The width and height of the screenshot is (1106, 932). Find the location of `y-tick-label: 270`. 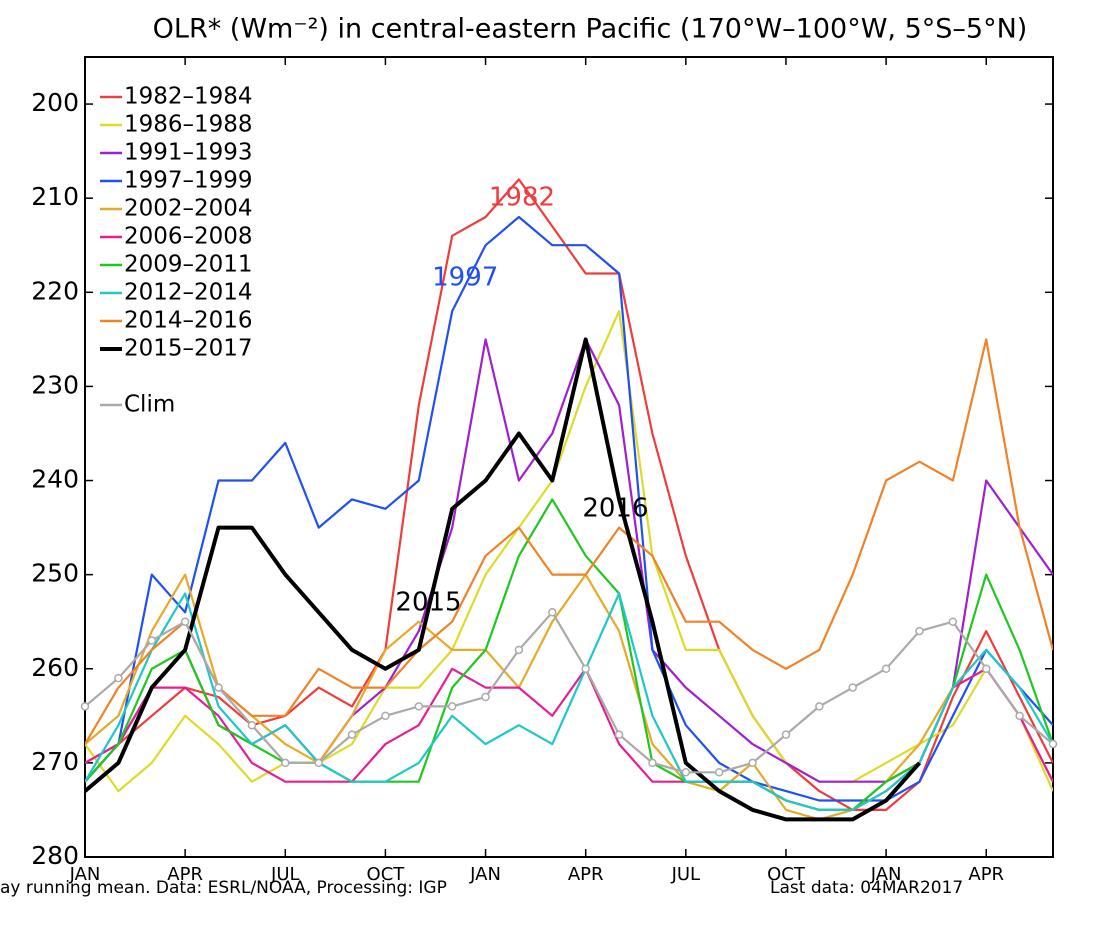

y-tick-label: 270 is located at coordinates (55, 761).